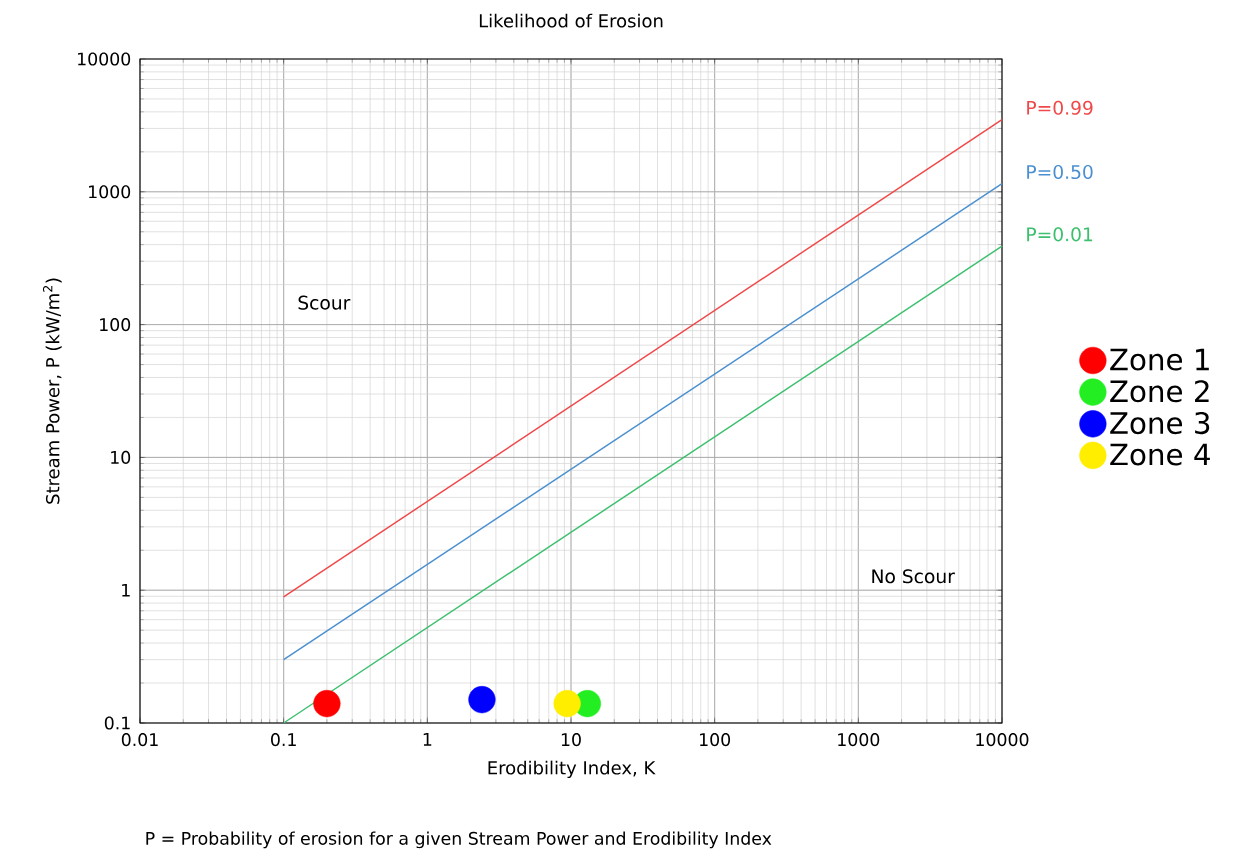 The width and height of the screenshot is (1239, 853). Describe the element at coordinates (572, 769) in the screenshot. I see `x-axis-title: Erodibility Index, K` at that location.